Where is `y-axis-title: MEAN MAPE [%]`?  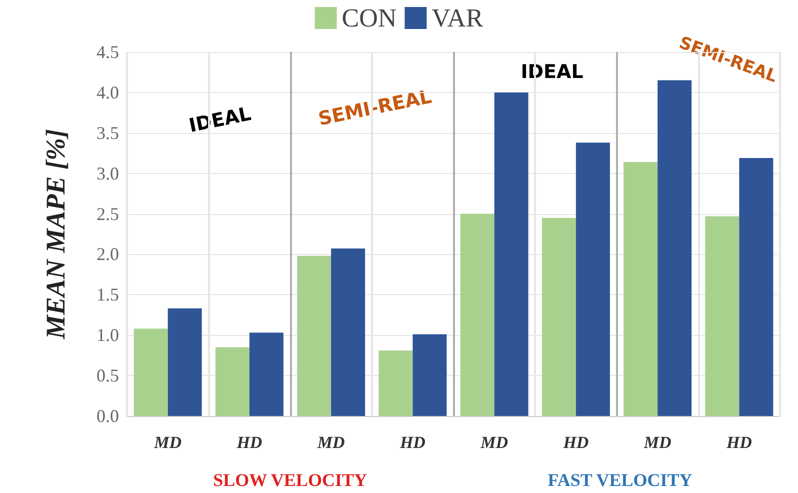 y-axis-title: MEAN MAPE [%] is located at coordinates (55, 234).